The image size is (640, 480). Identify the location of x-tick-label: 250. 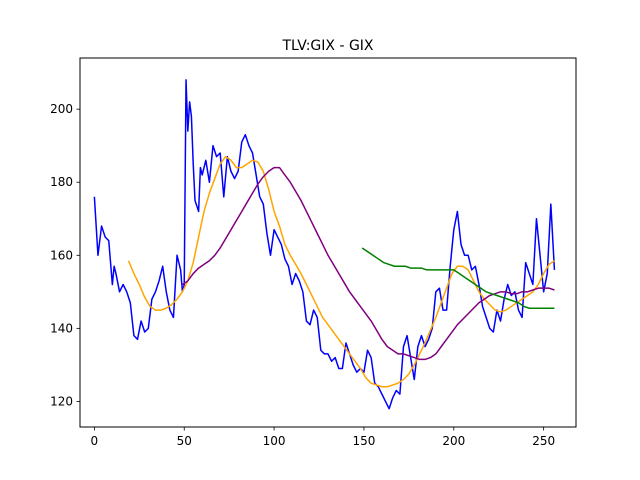
(543, 441).